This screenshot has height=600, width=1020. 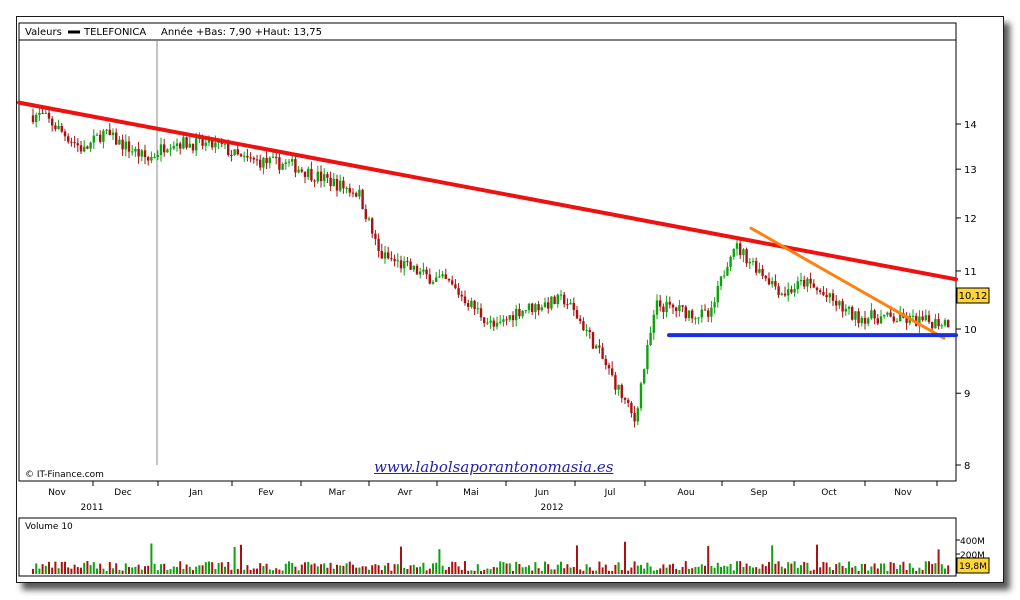 I want to click on price-axis-label: 14, so click(x=970, y=125).